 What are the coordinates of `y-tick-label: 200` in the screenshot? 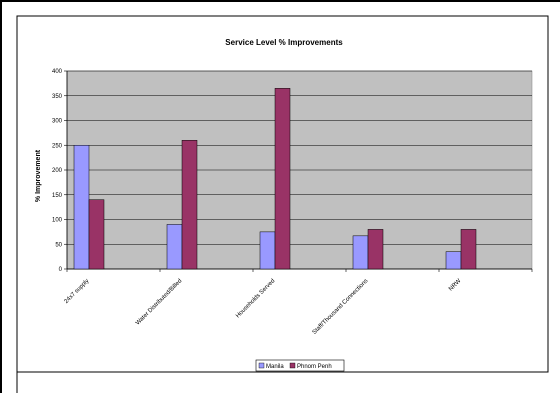 It's located at (57, 171).